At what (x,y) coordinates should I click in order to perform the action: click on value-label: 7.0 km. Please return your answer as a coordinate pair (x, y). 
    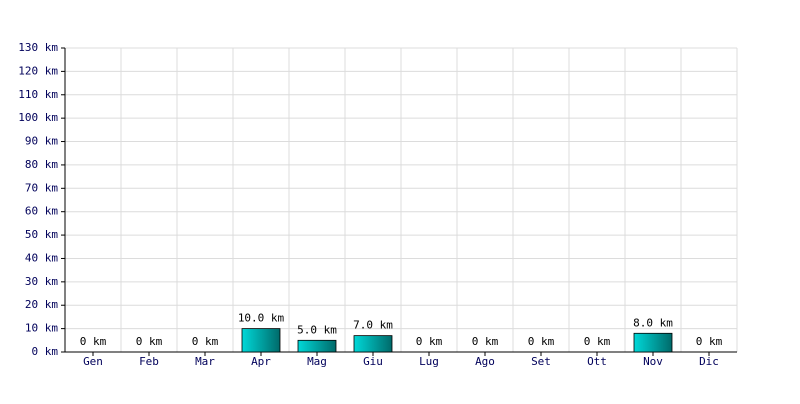
    Looking at the image, I should click on (373, 325).